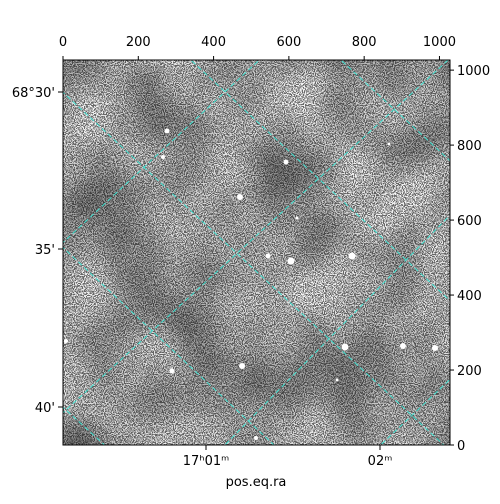 This screenshot has width=500, height=504. I want to click on x-axis-label: pos.eq.ra, so click(256, 482).